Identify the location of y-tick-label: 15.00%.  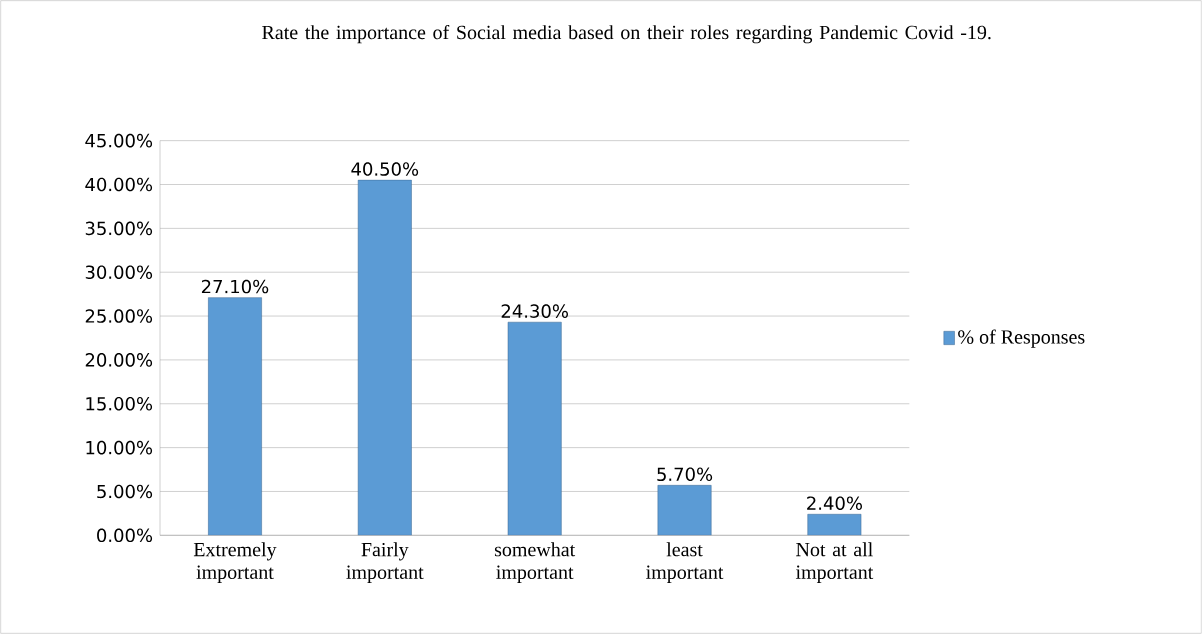
(119, 403).